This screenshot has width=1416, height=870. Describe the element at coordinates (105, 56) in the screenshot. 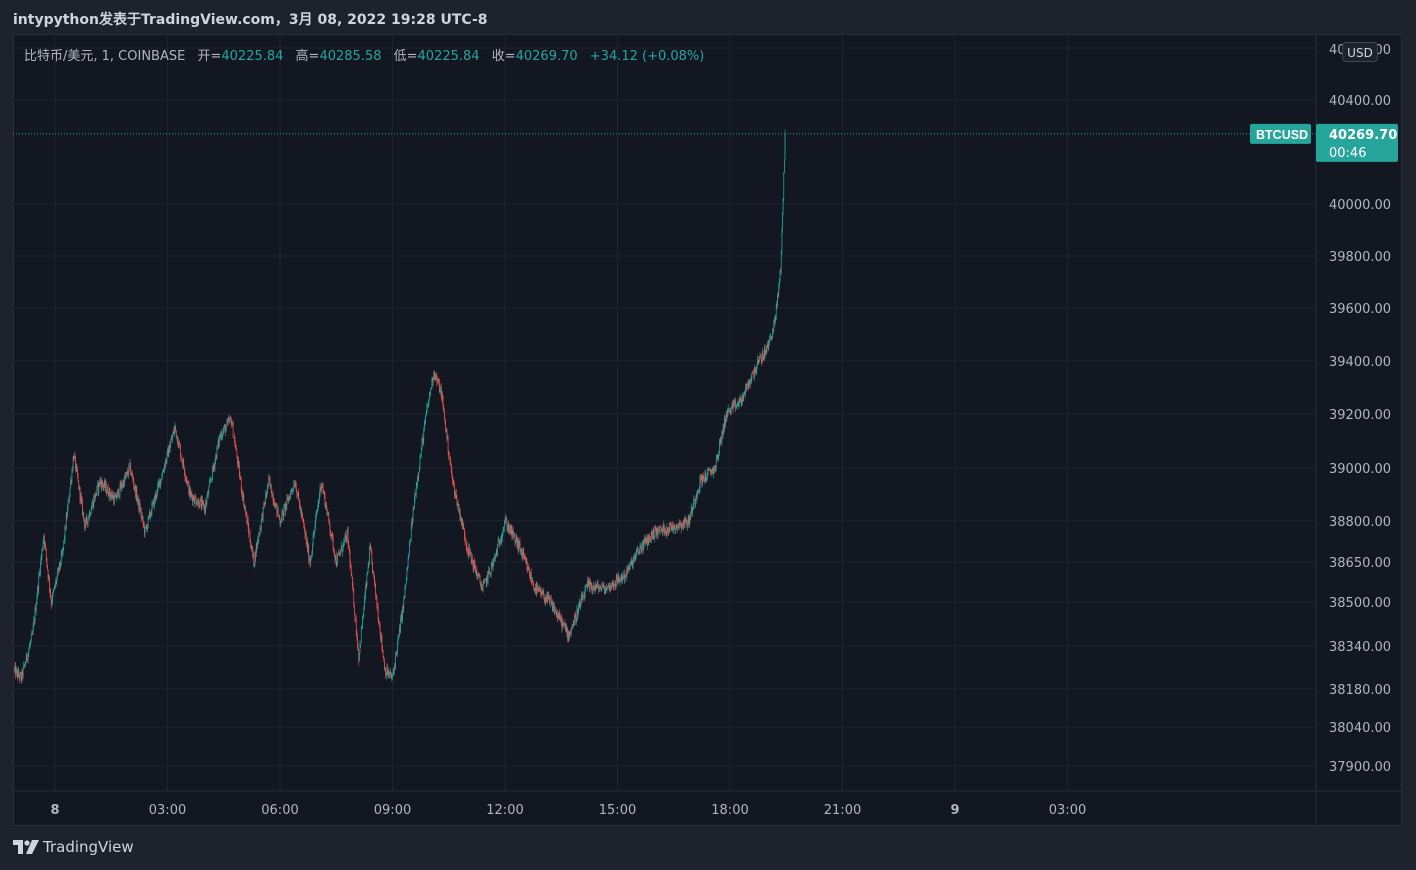

I see `legend-symbol: 比特币/美元, 1, COINBASE` at that location.